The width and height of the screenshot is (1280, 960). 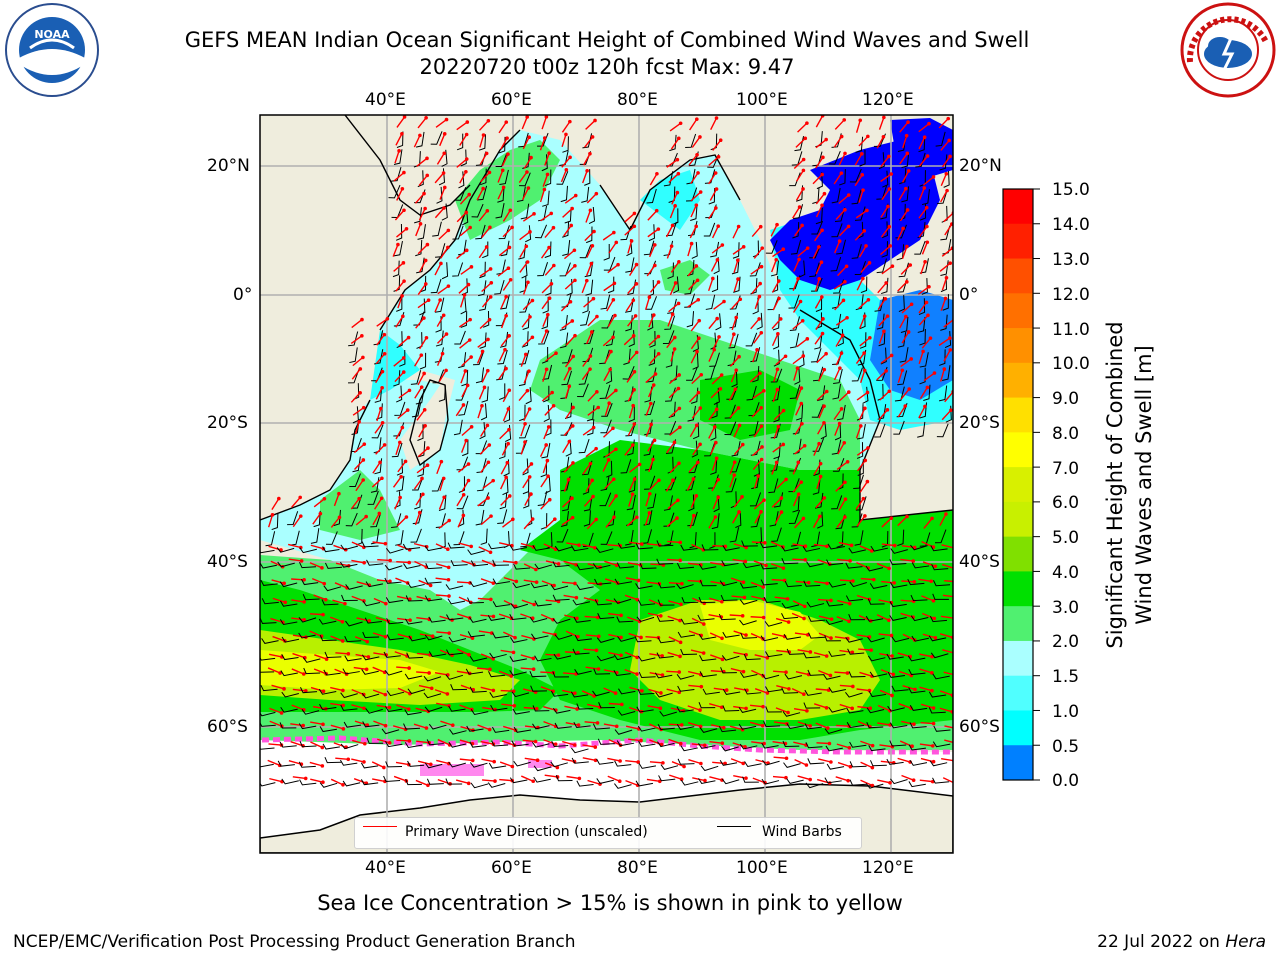 What do you see at coordinates (511, 100) in the screenshot?
I see `lon-tick-top-60e: 60°E` at bounding box center [511, 100].